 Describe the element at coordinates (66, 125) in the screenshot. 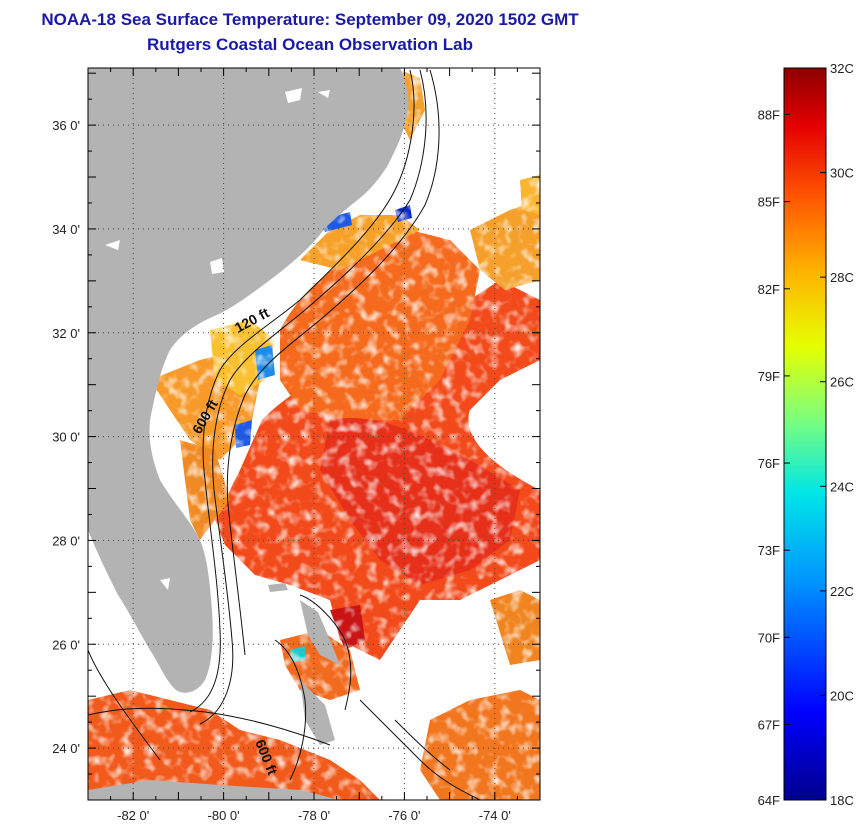

I see `lat-label: 36 0'` at that location.